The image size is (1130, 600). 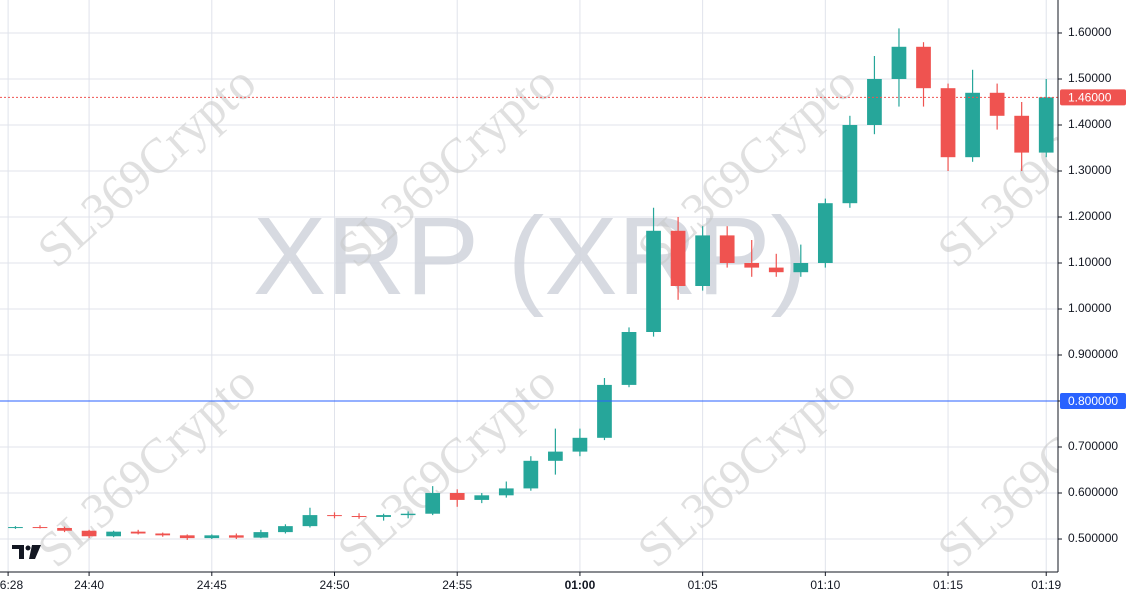 What do you see at coordinates (1090, 170) in the screenshot?
I see `y-tick-label: 1.30000` at bounding box center [1090, 170].